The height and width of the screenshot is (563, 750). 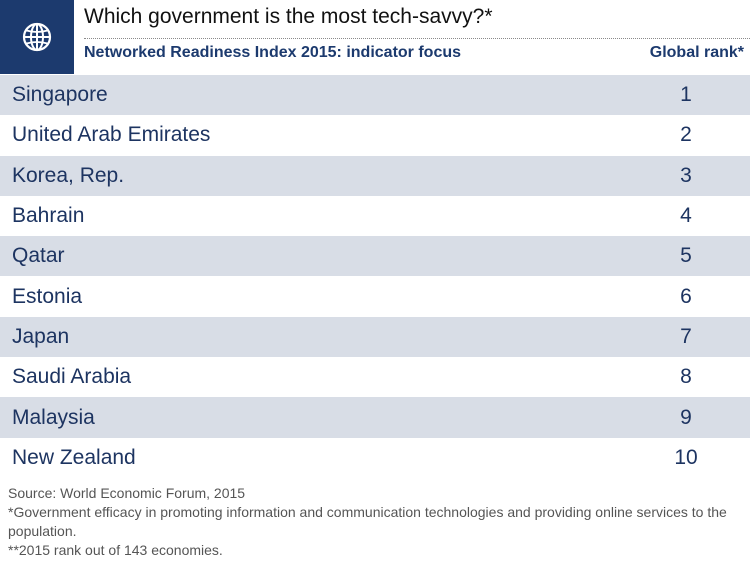 What do you see at coordinates (60, 95) in the screenshot?
I see `country-cell: Singapore` at bounding box center [60, 95].